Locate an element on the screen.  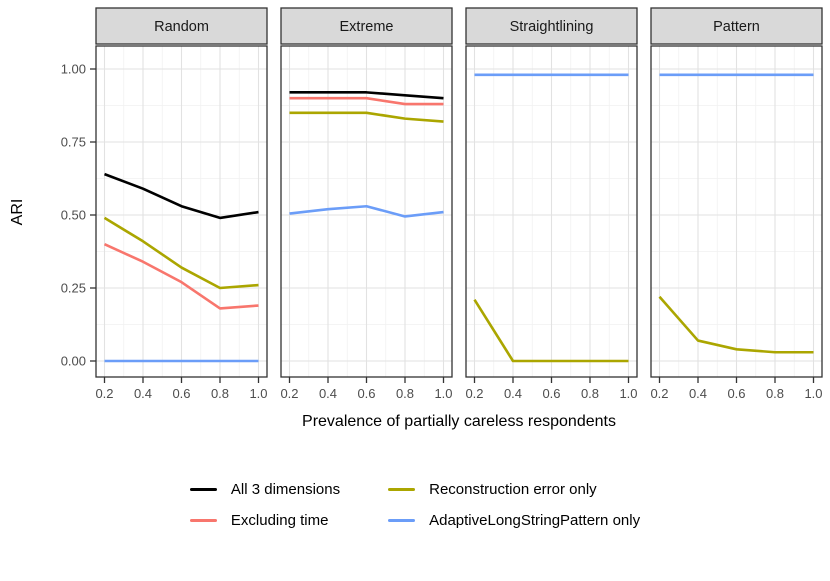
y-tick-label: 0.50 is located at coordinates (73, 215).